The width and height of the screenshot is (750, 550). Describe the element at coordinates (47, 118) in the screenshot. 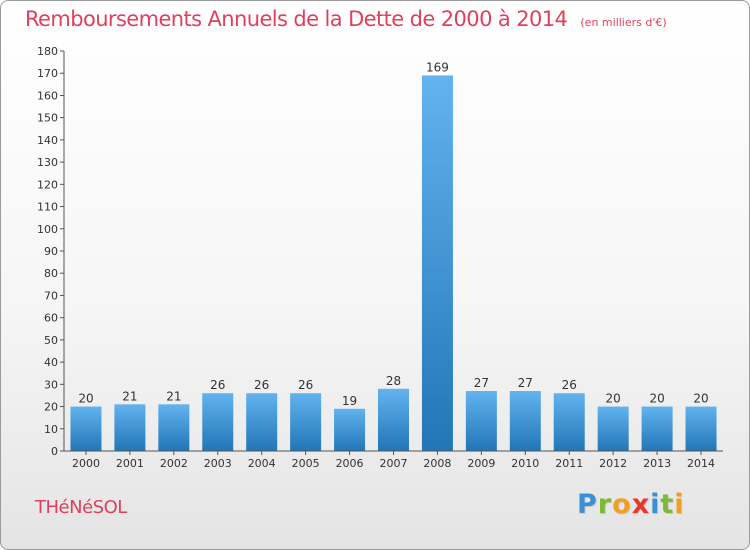

I see `y-tick-label: 150` at that location.